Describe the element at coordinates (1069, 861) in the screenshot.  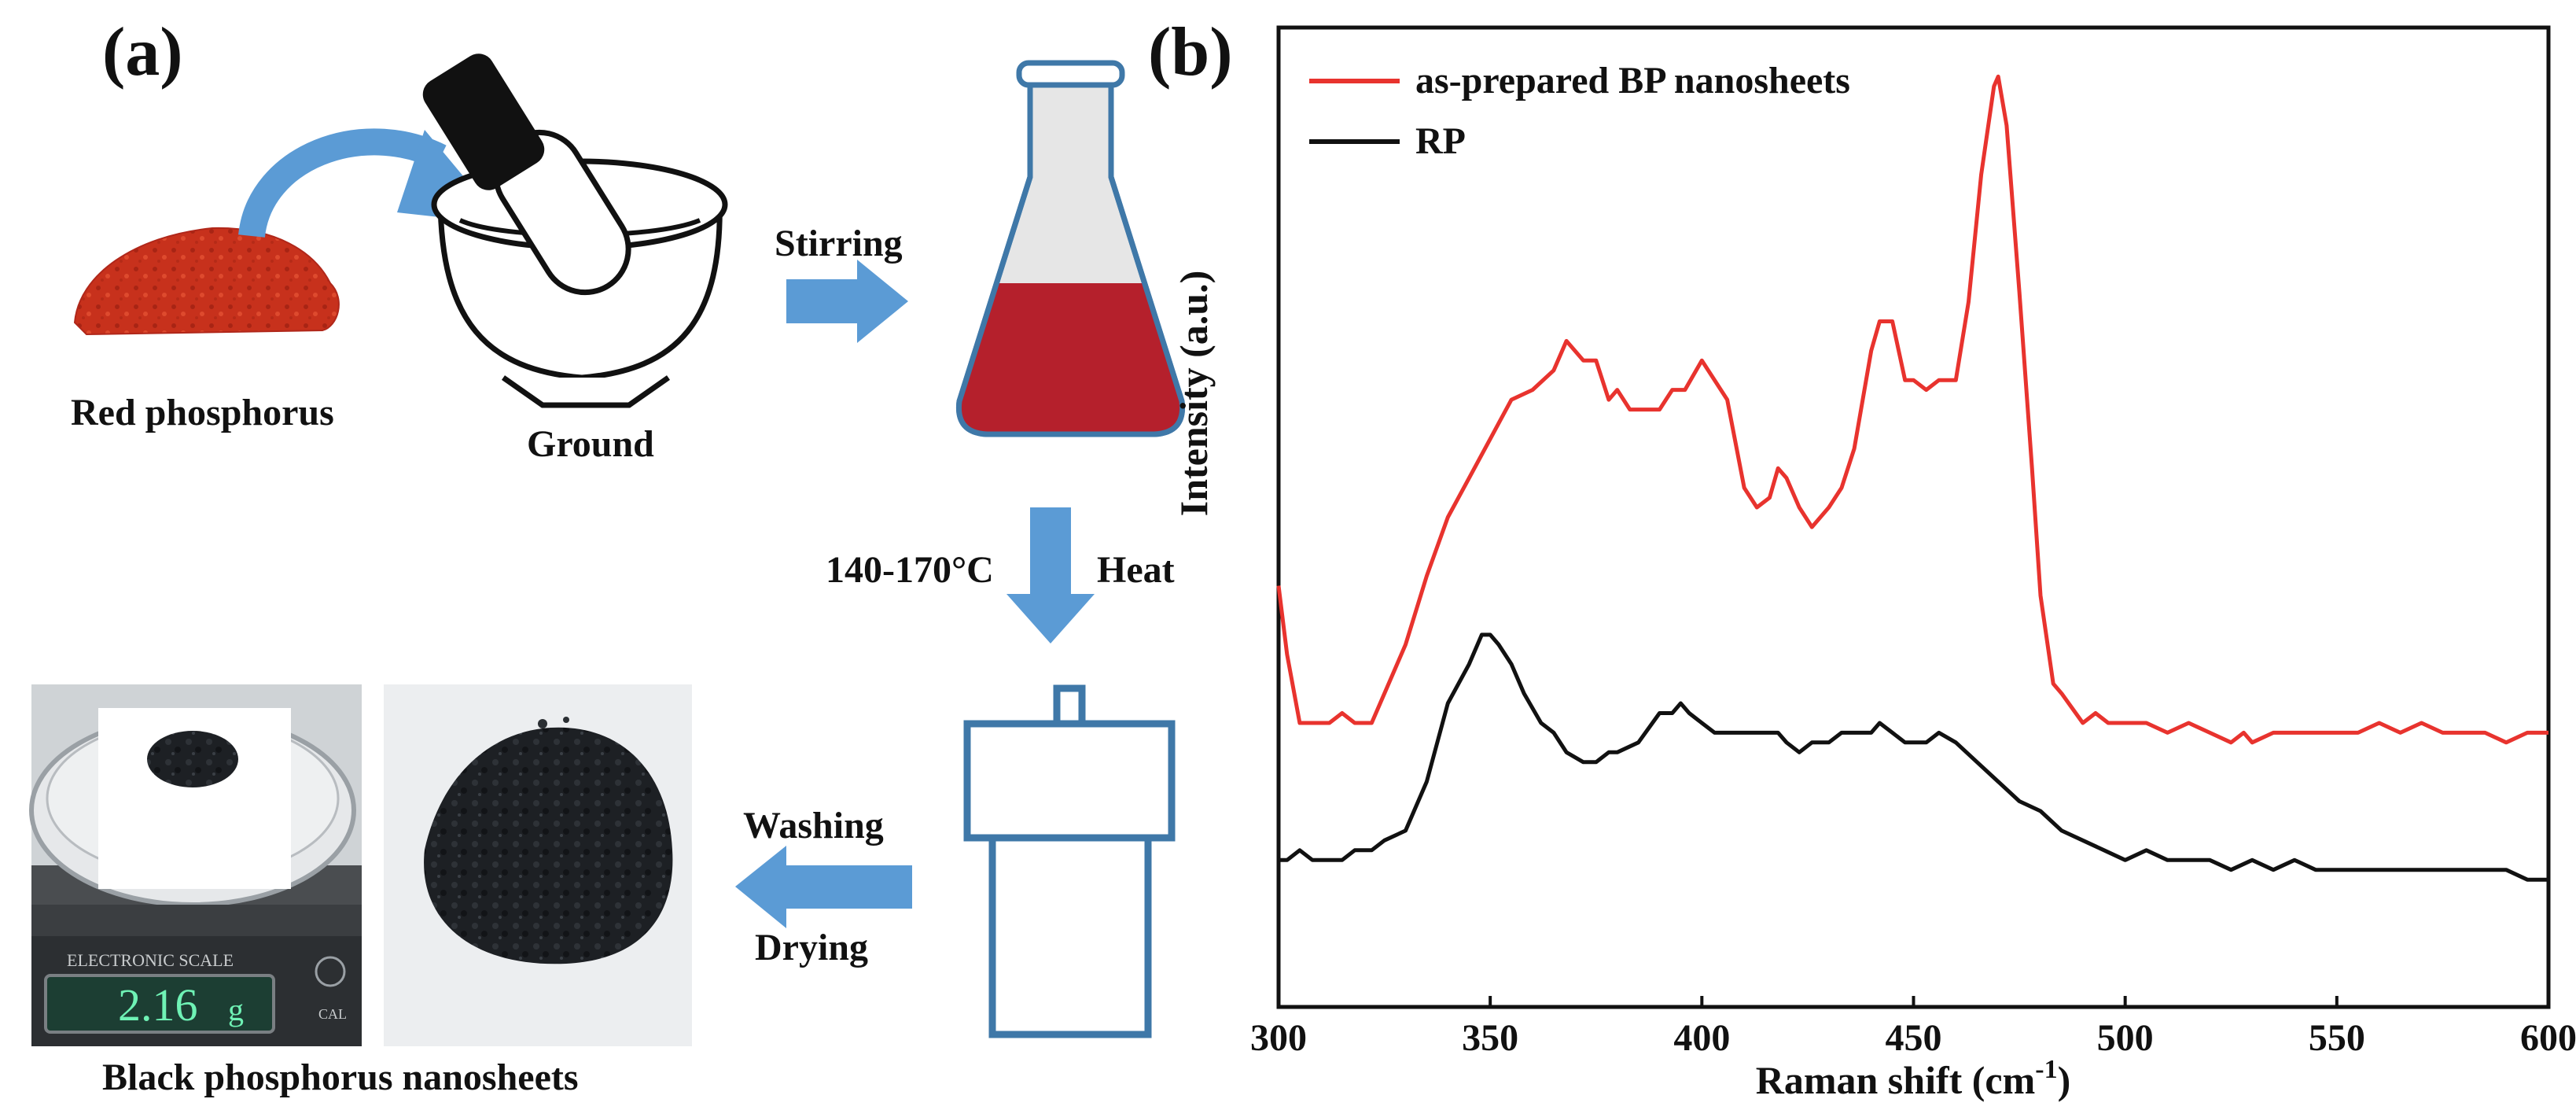
I see `reactor-icon` at that location.